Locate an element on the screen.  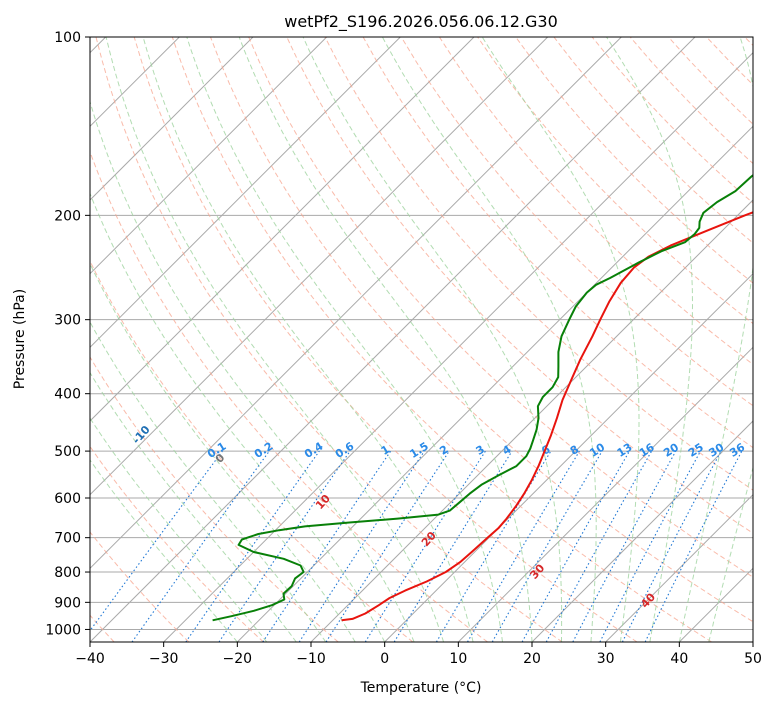
y-tick-label: 100 is located at coordinates (67, 38).